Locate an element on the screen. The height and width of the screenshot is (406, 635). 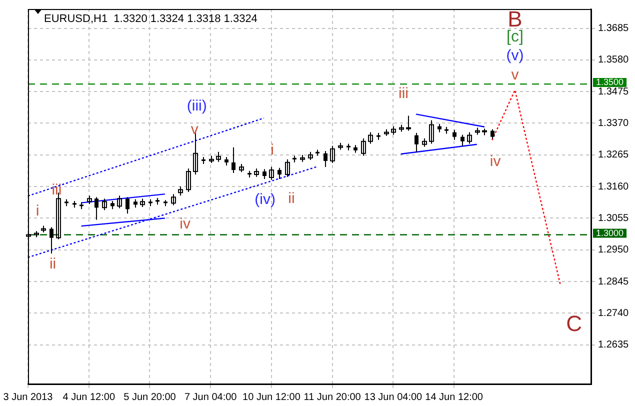
y-tick-label: 1.2950 is located at coordinates (614, 250).